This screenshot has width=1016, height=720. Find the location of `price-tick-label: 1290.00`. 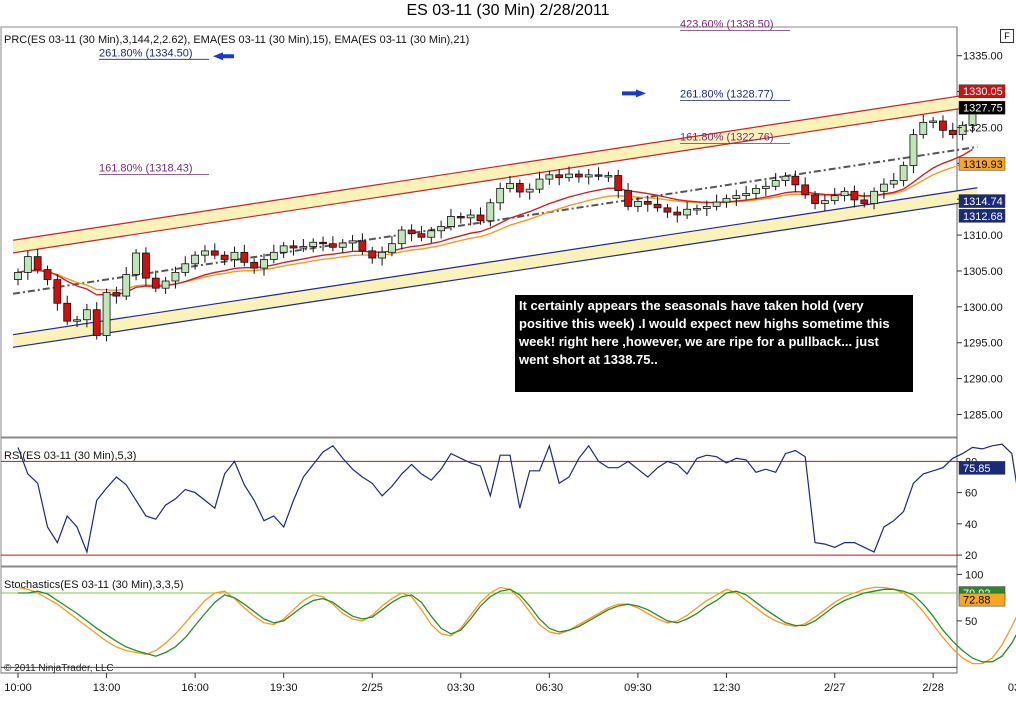

price-tick-label: 1290.00 is located at coordinates (983, 380).